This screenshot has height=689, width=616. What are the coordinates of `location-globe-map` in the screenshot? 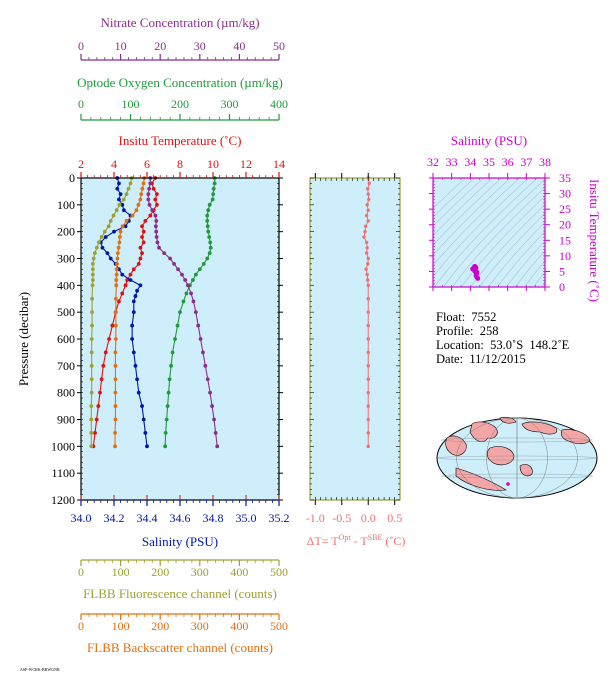 It's located at (517, 457).